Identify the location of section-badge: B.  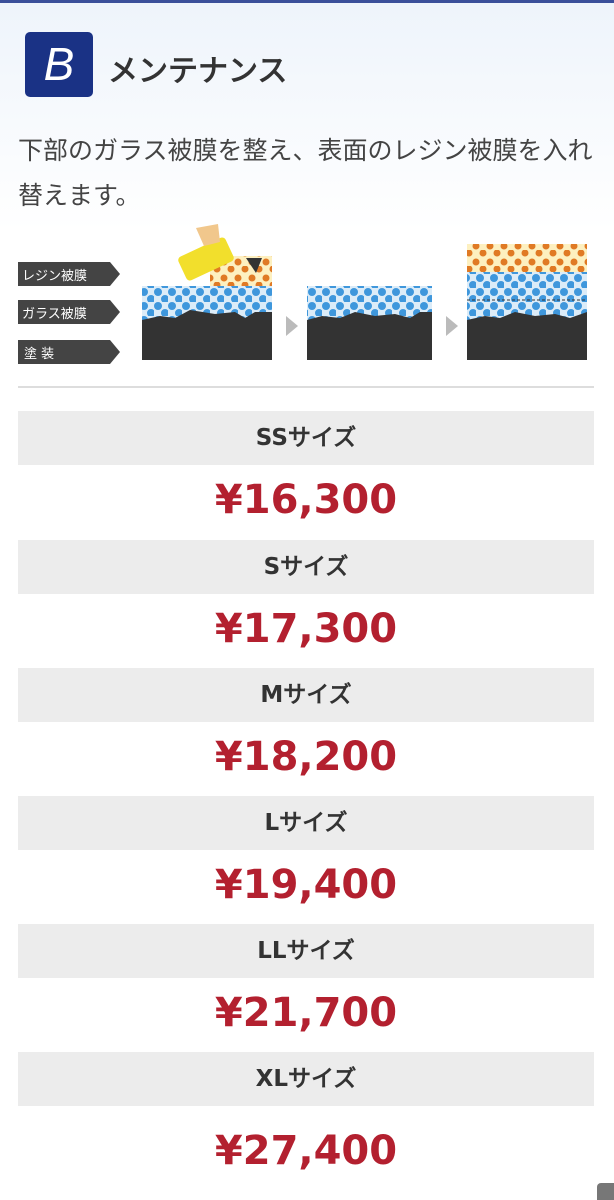
(59, 64).